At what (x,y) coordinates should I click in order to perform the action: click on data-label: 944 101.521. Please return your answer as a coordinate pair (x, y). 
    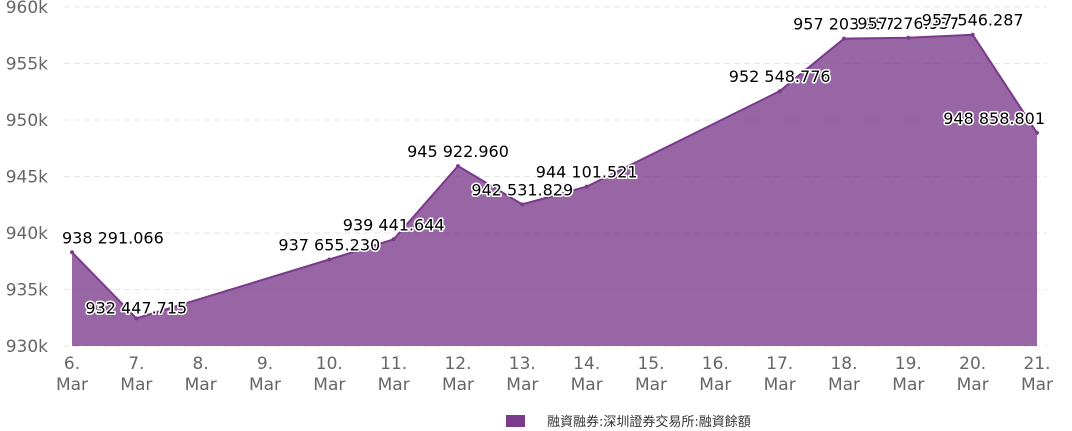
    Looking at the image, I should click on (587, 172).